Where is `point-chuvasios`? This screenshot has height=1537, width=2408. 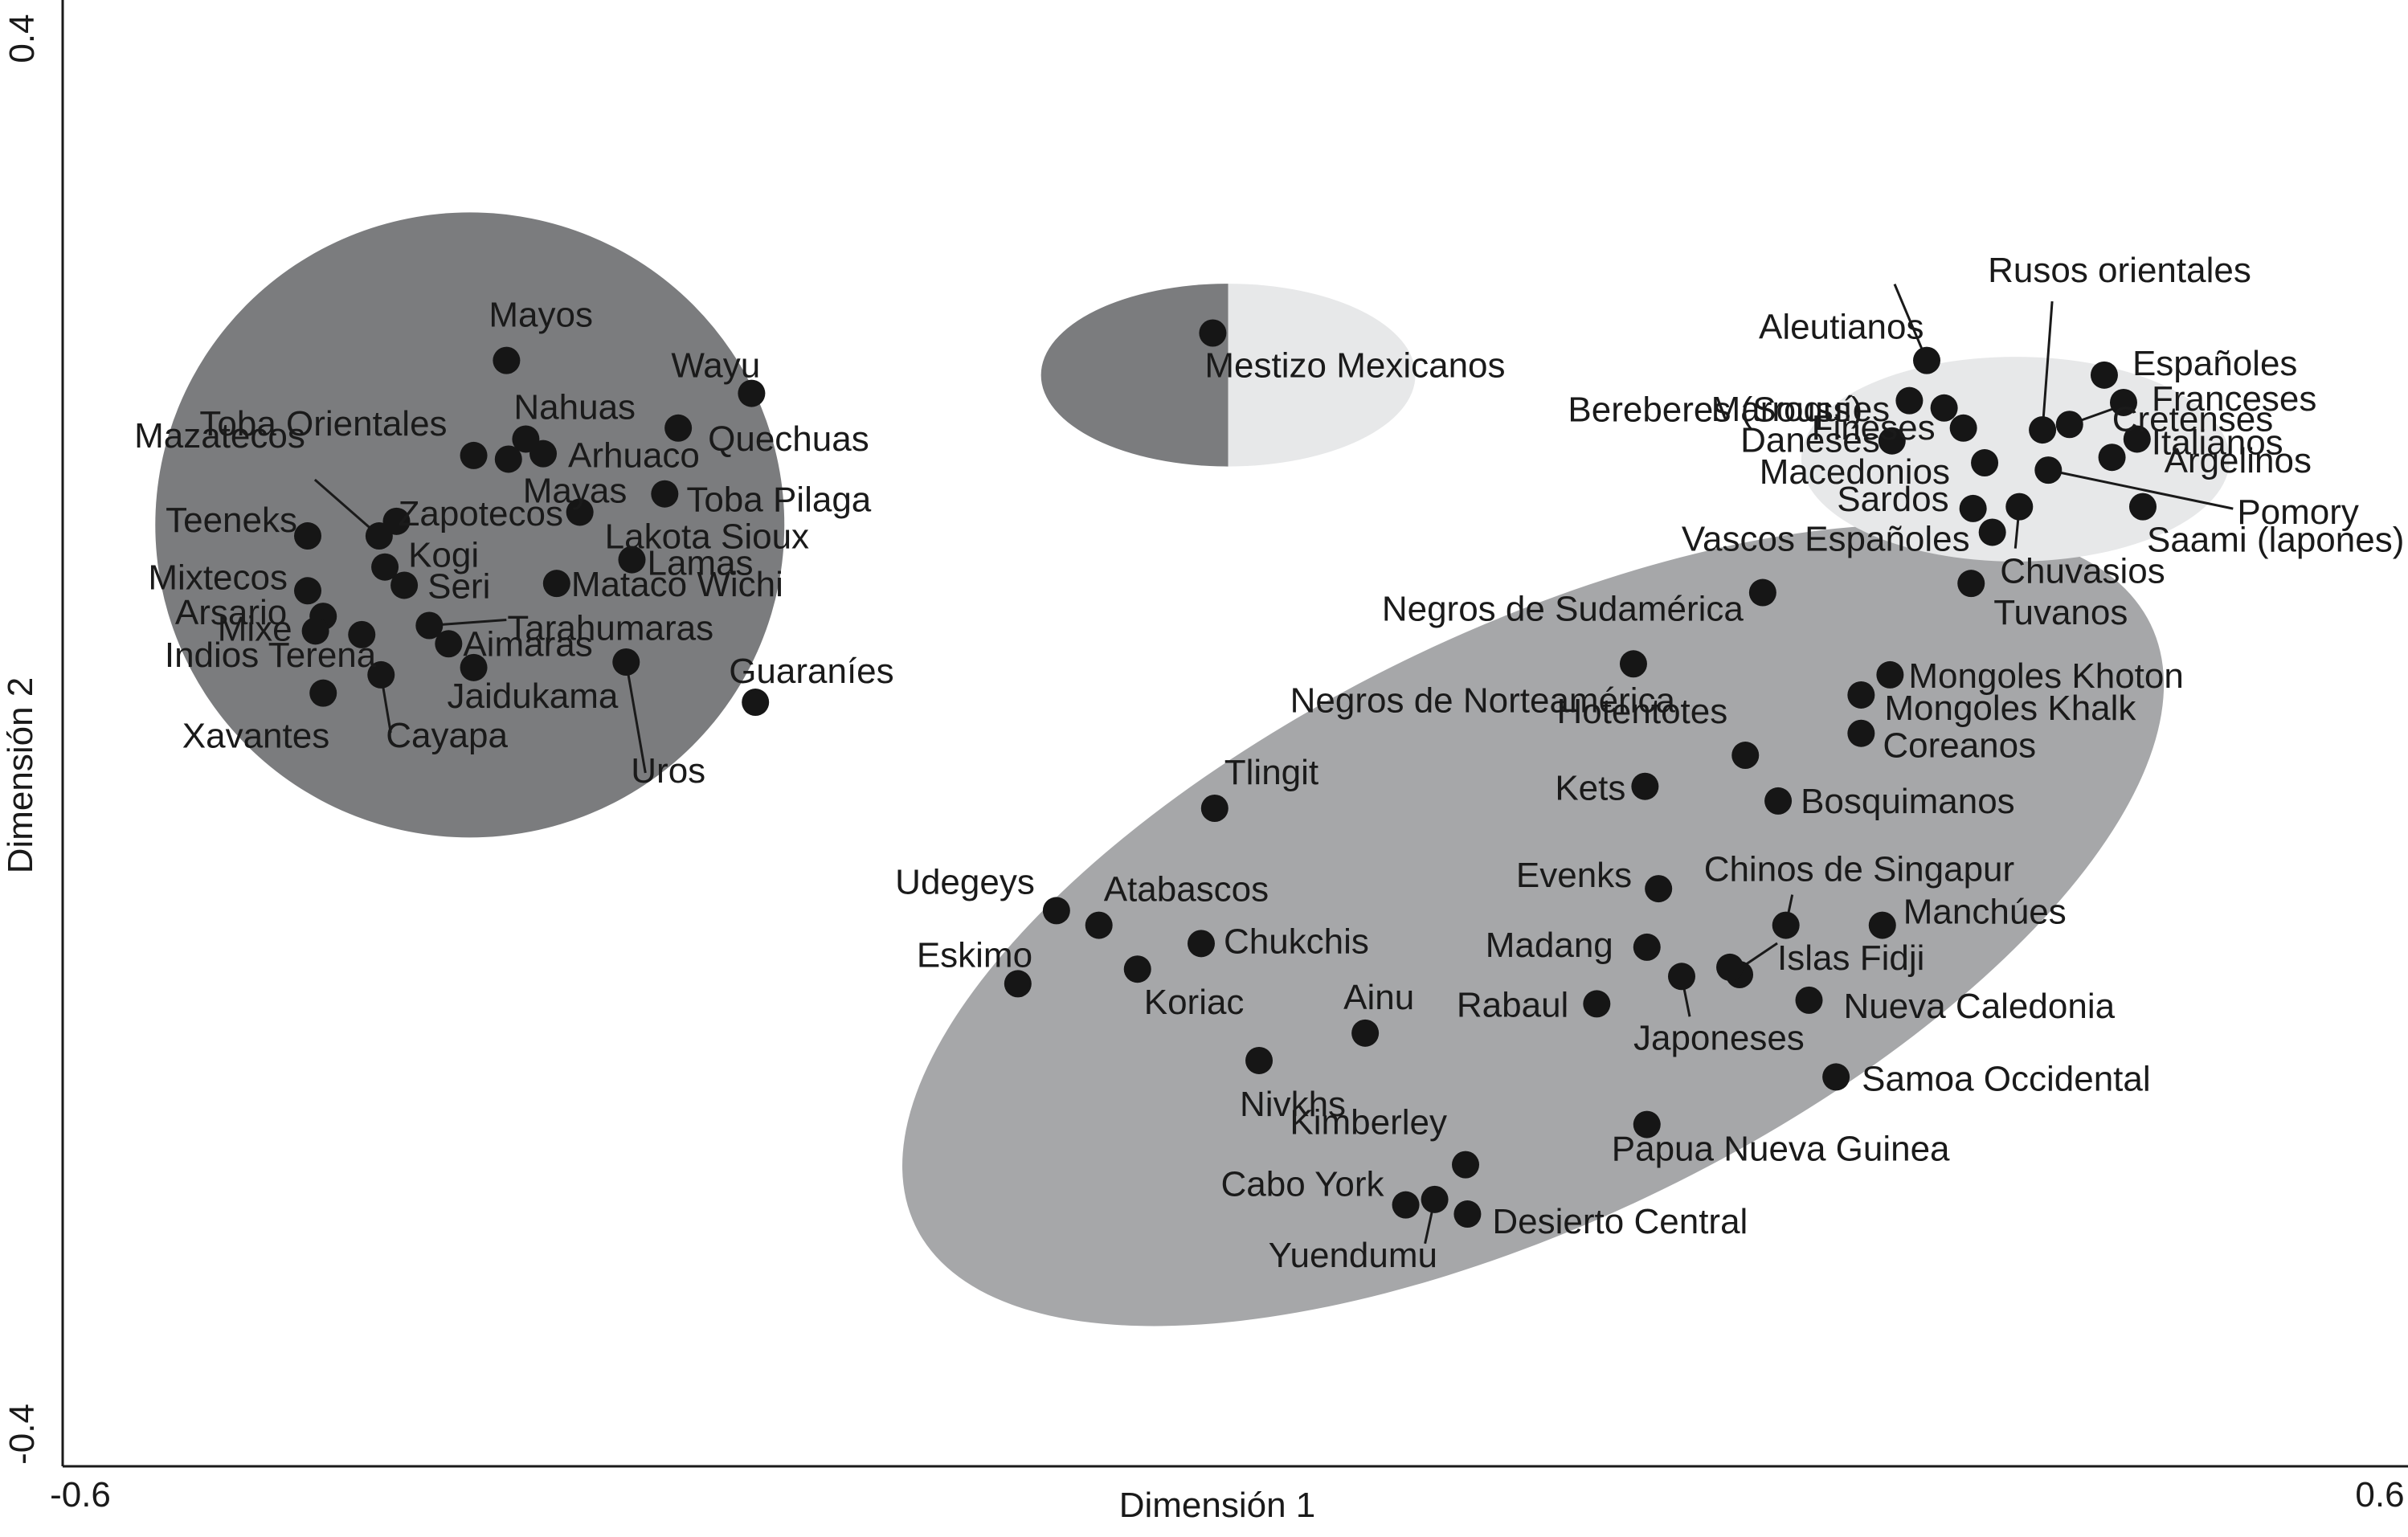
point-chuvasios is located at coordinates (2019, 507).